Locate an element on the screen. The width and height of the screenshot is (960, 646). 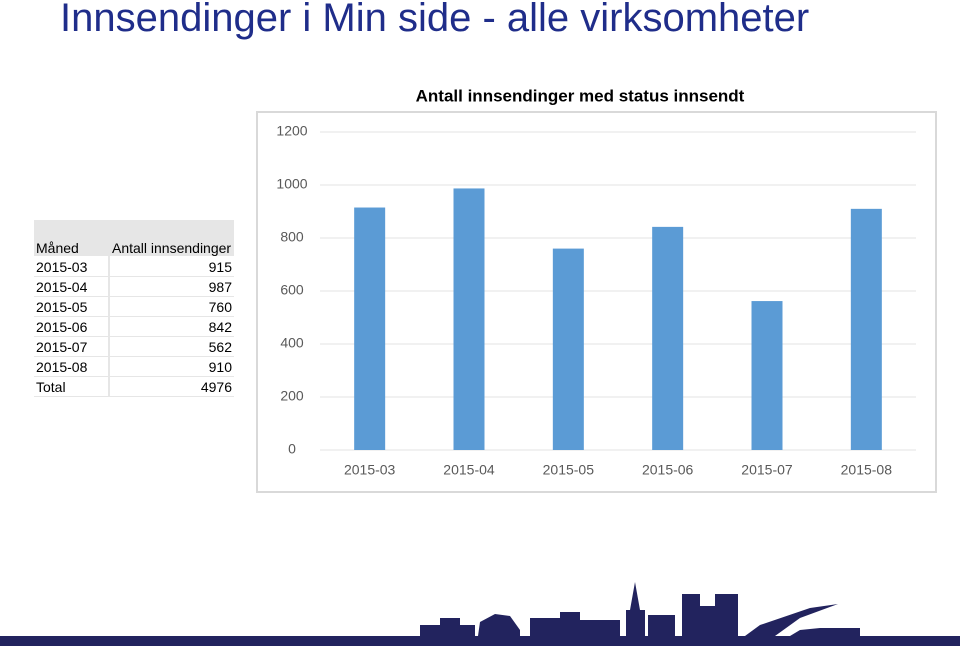
x-tick-label: 2015-06 is located at coordinates (668, 470).